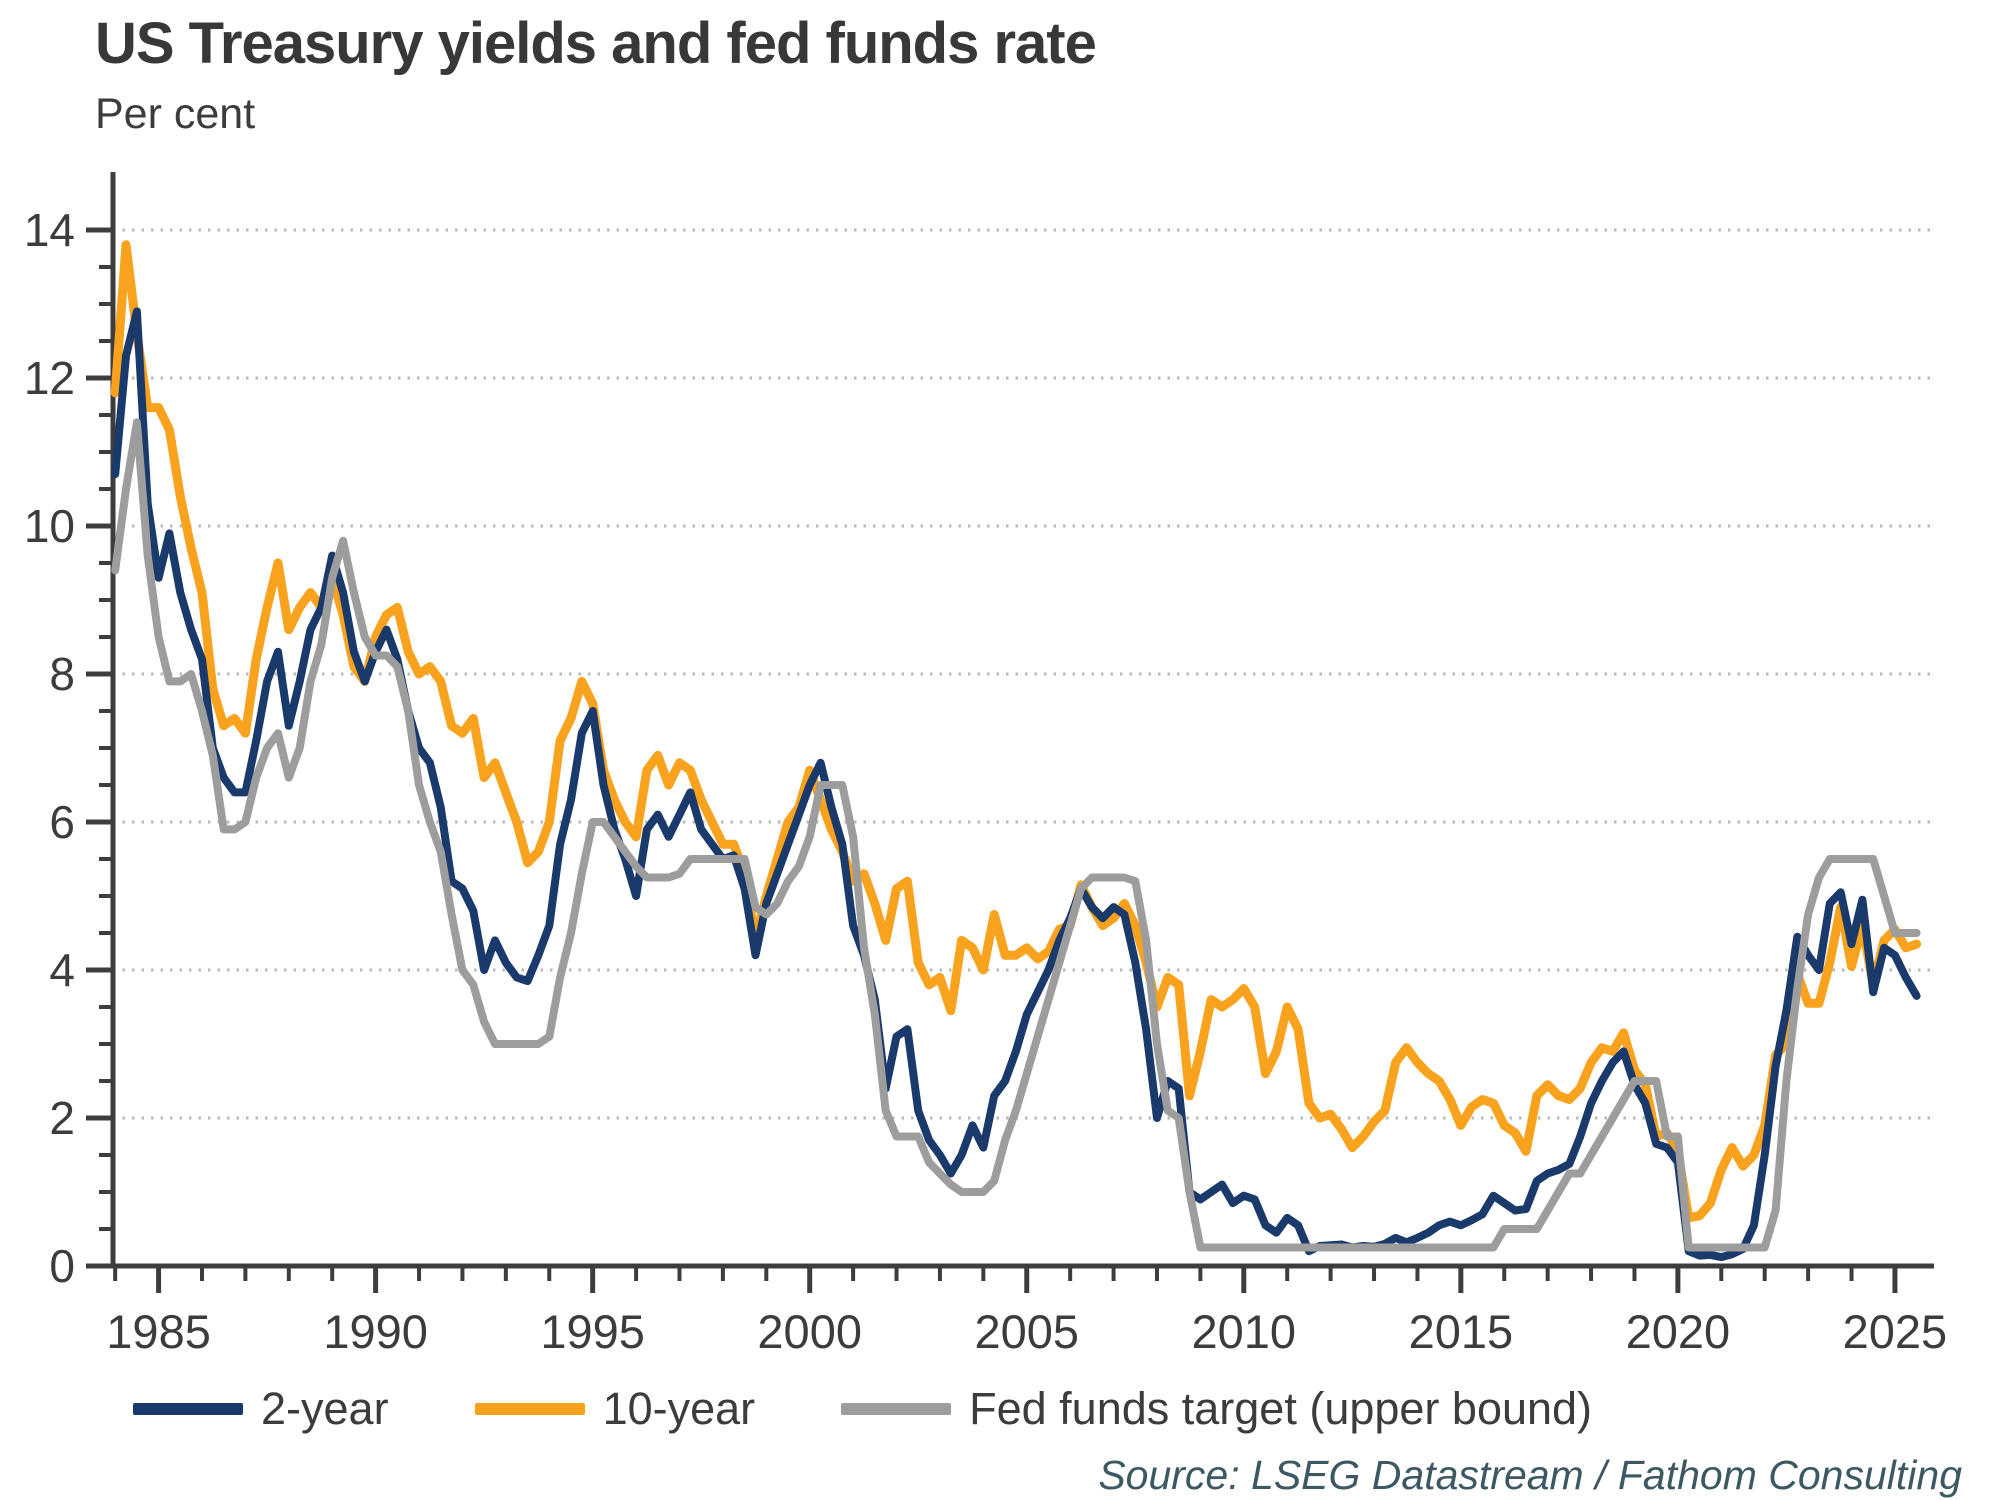 The image size is (2000, 1500). Describe the element at coordinates (175, 114) in the screenshot. I see `y-axis-unit-label: Per cent` at that location.